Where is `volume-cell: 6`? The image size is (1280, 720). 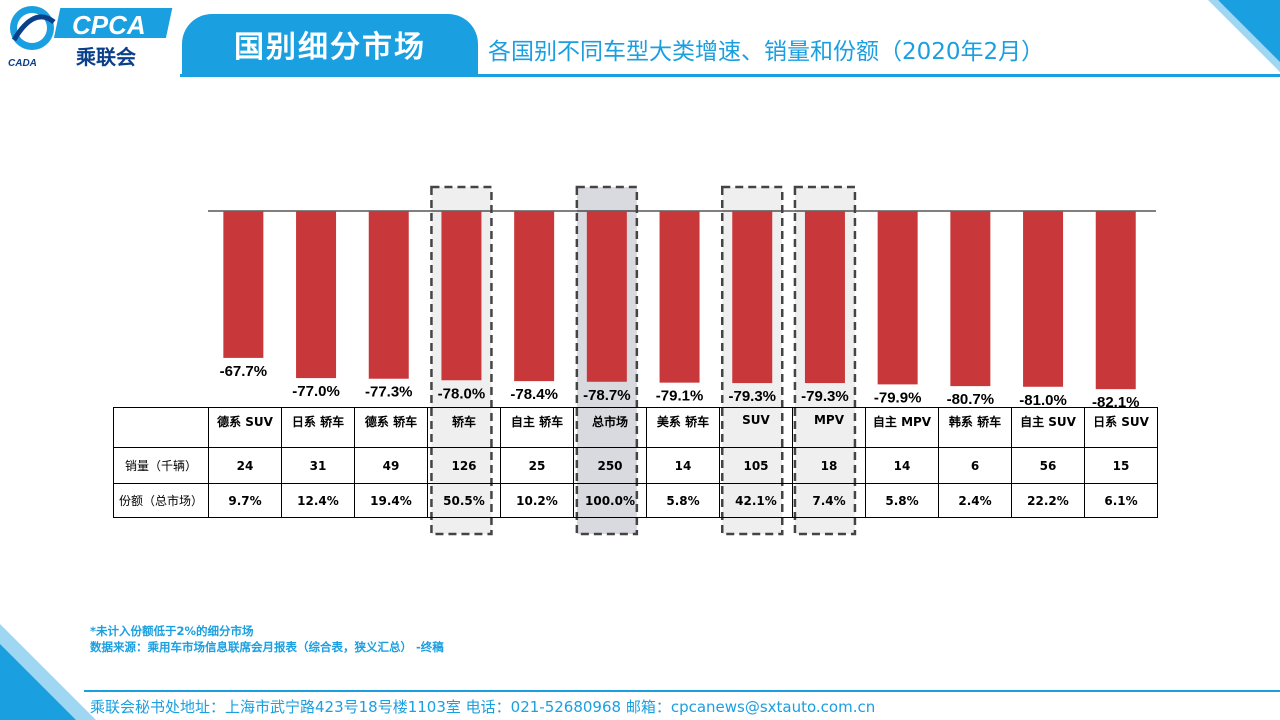 volume-cell: 6 is located at coordinates (975, 465).